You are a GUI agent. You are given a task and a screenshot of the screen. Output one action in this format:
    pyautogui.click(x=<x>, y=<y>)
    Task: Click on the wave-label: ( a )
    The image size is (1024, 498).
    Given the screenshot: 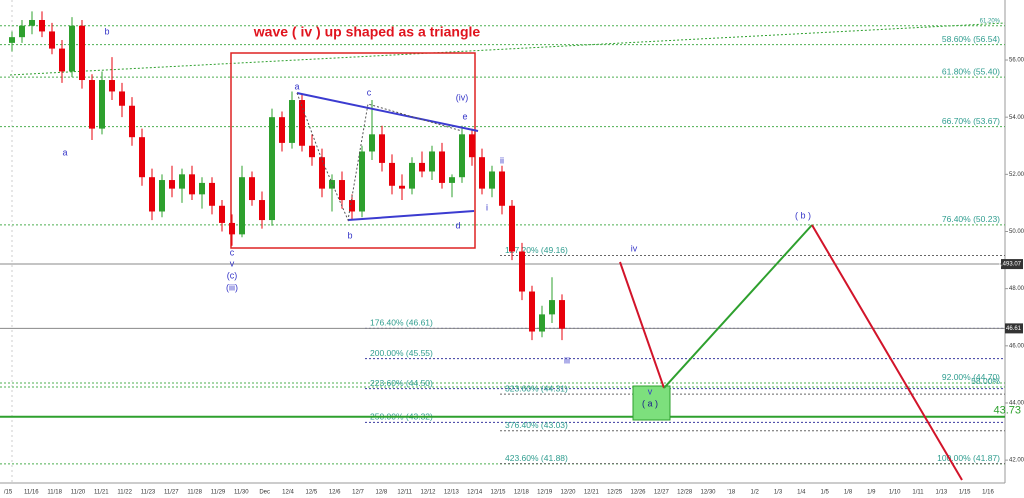 What is the action you would take?
    pyautogui.click(x=650, y=403)
    